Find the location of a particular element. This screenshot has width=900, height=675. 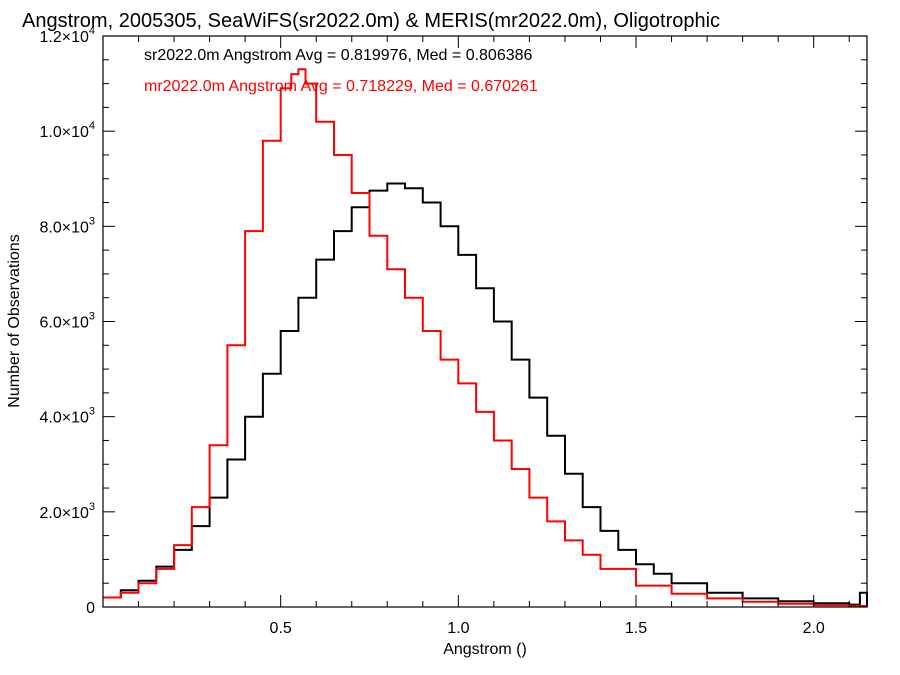

x-tick-label: 0.5 is located at coordinates (281, 628).